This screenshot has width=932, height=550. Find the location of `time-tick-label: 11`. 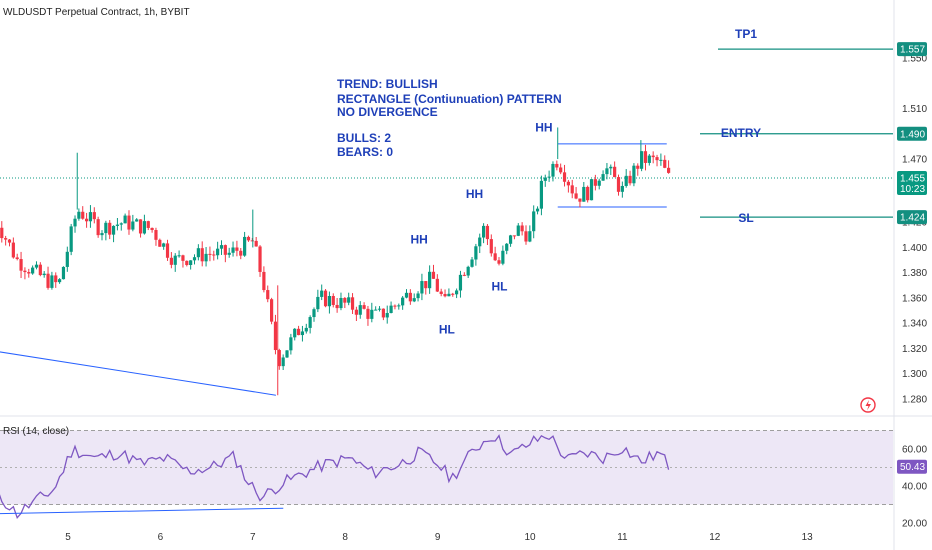

time-tick-label: 11 is located at coordinates (622, 537).